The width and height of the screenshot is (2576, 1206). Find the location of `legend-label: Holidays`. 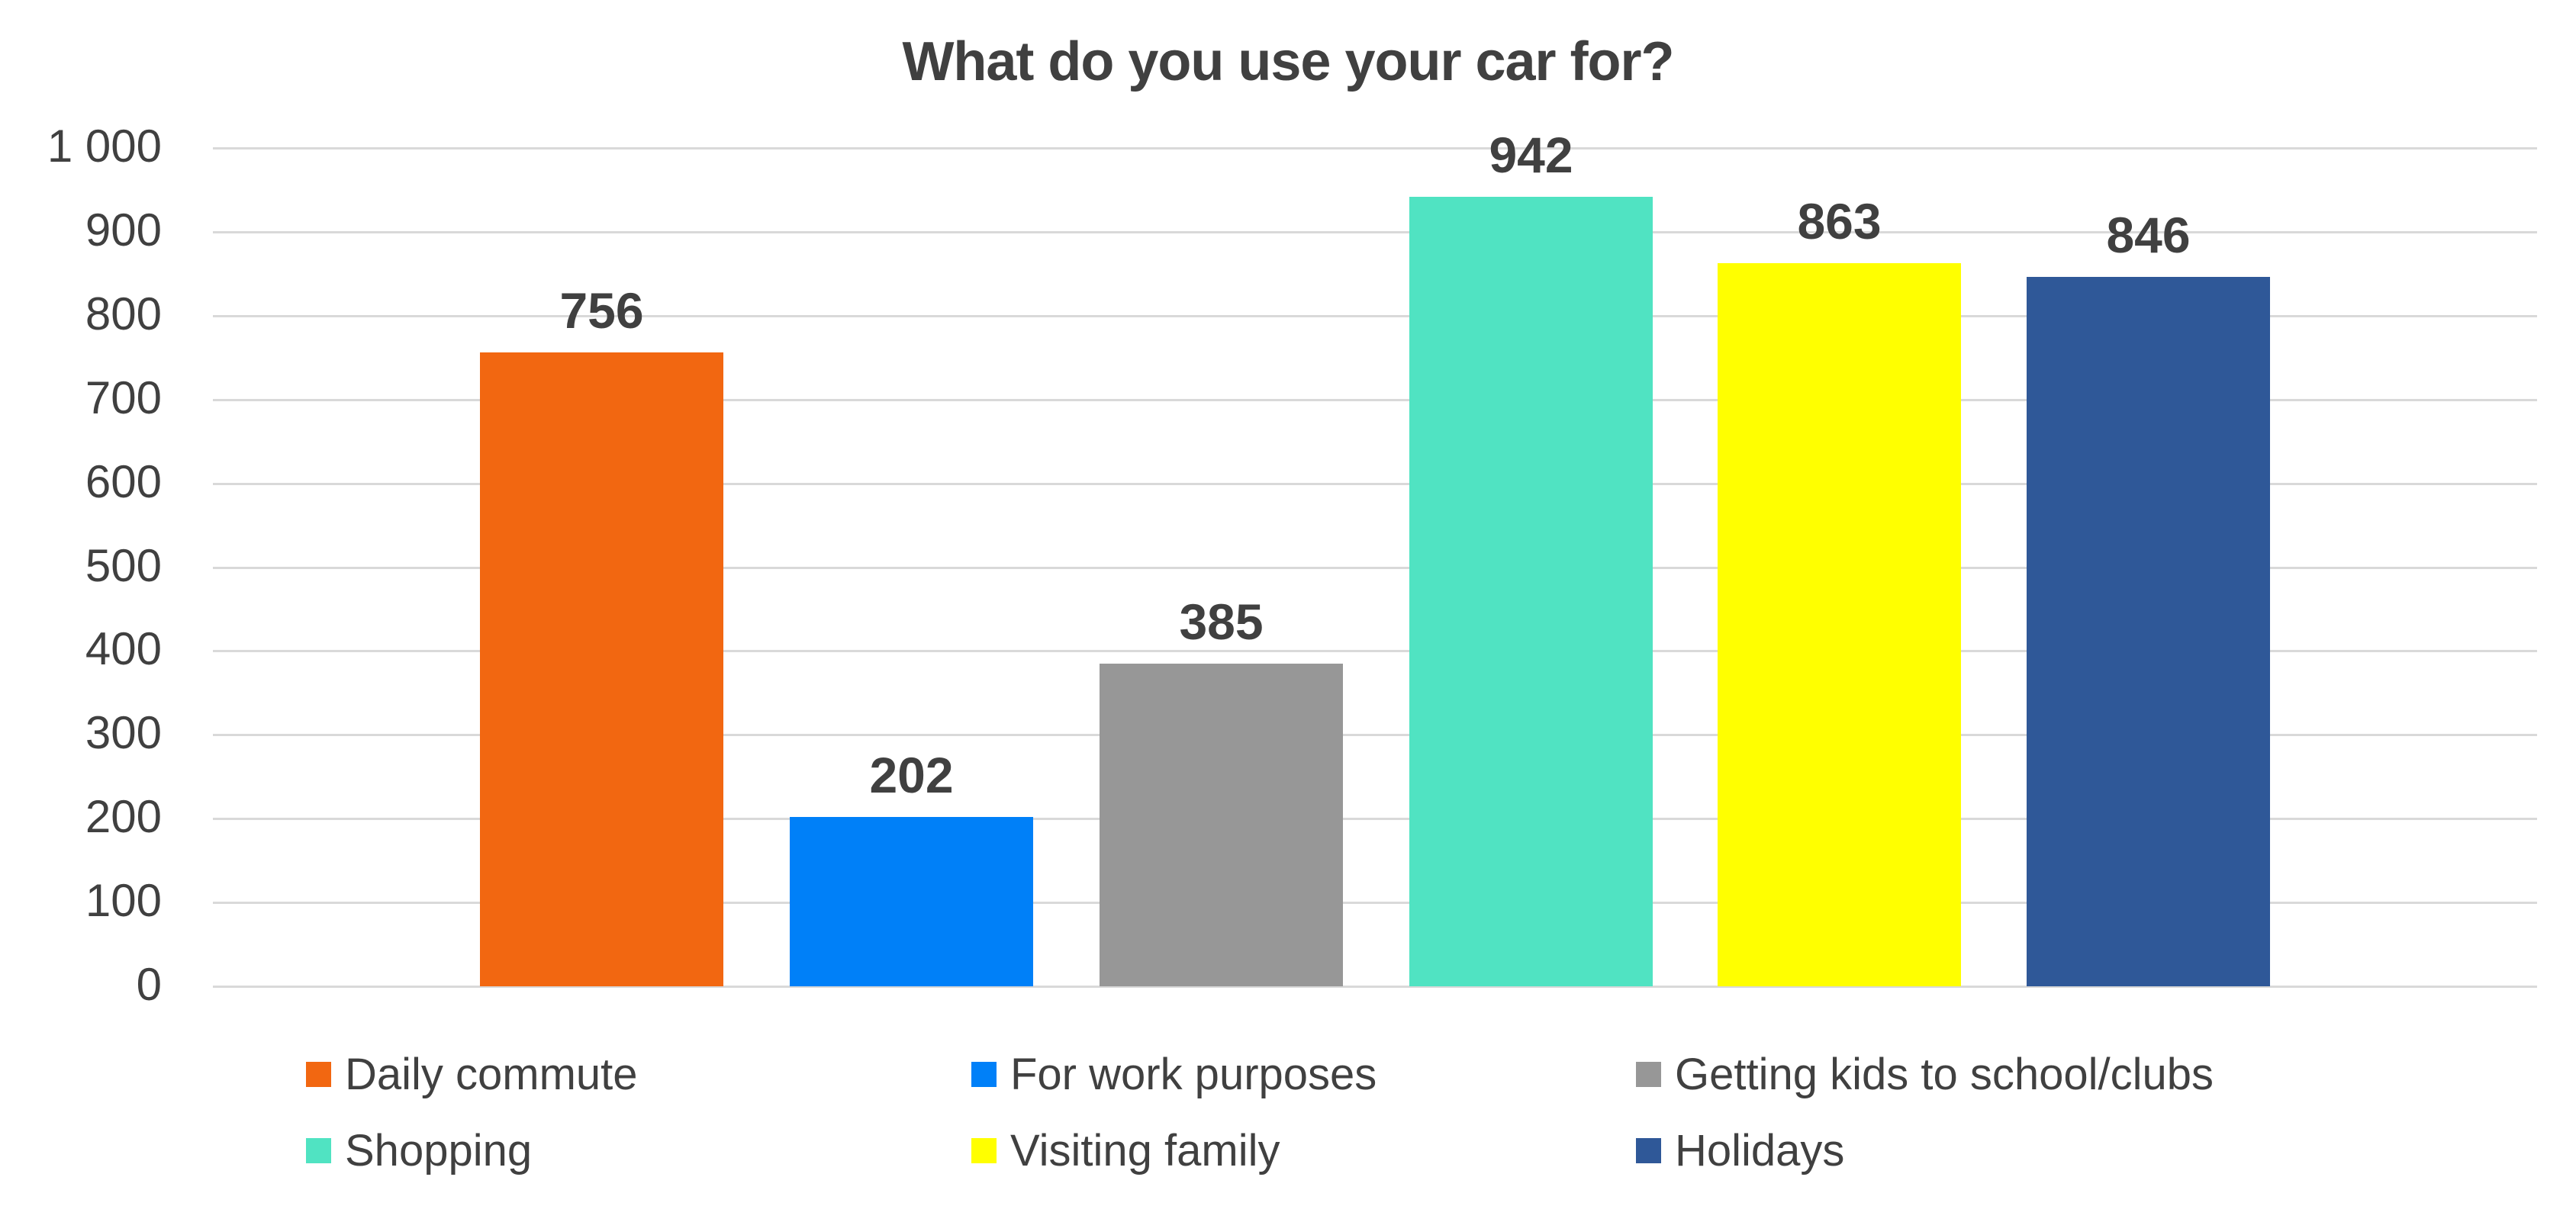

legend-label: Holidays is located at coordinates (1760, 1150).